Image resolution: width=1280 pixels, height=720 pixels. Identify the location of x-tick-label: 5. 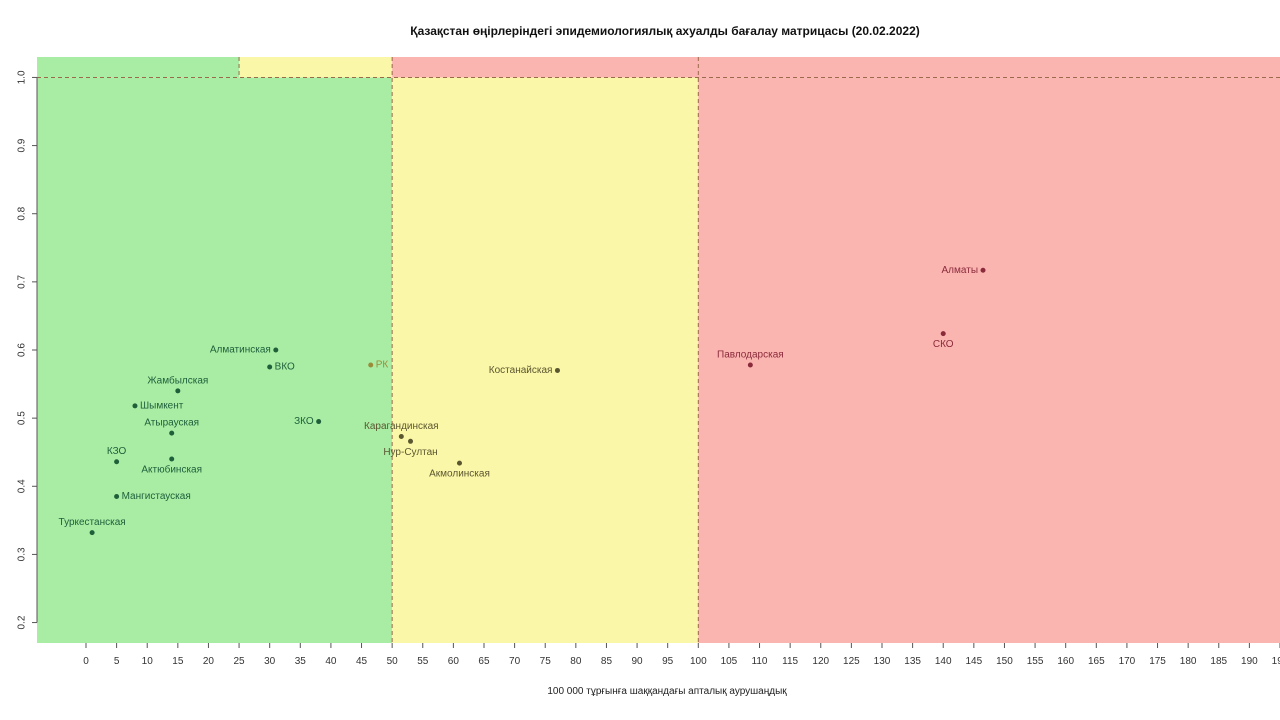
(117, 661).